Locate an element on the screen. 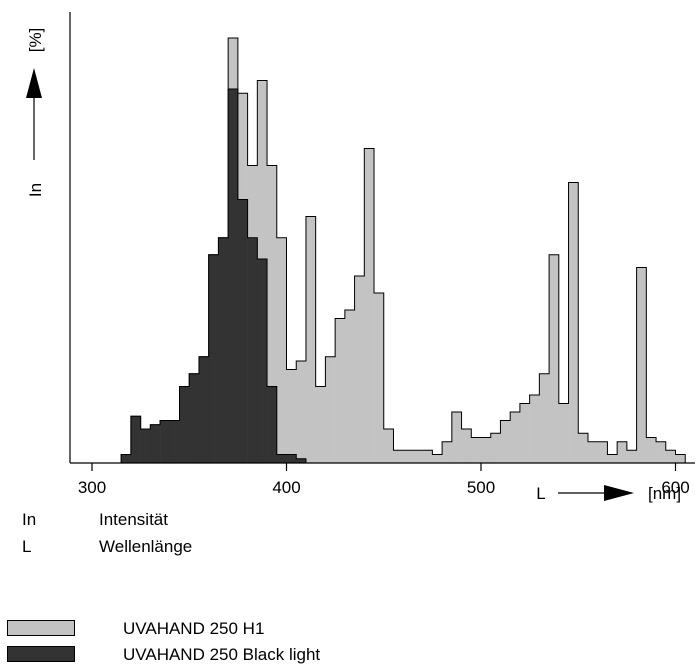  x-tick-label: 500 is located at coordinates (481, 487).